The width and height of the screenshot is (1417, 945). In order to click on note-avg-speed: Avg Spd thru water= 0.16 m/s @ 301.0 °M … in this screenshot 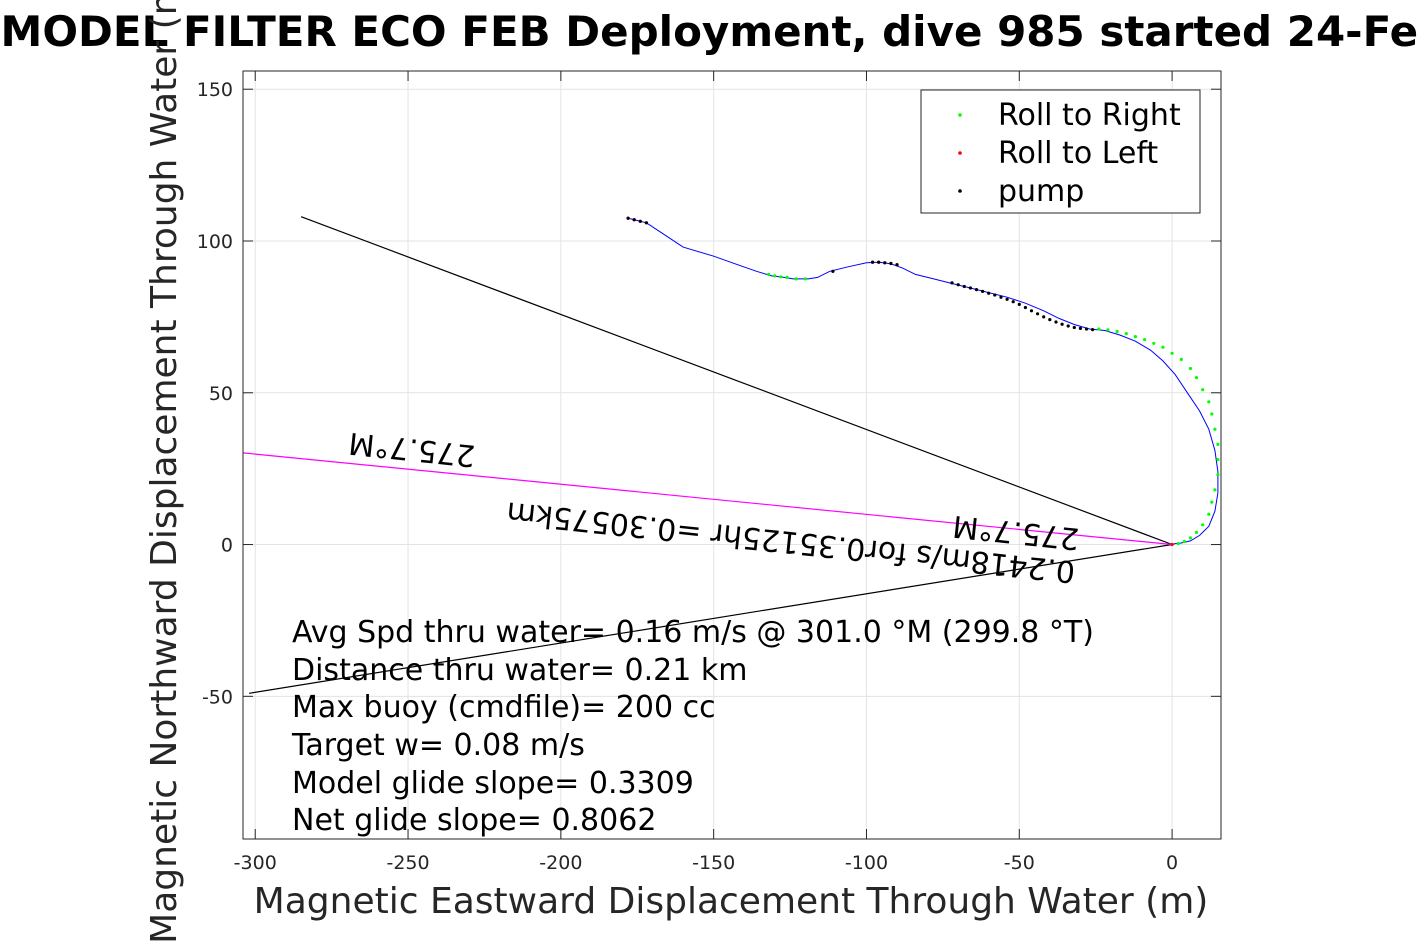, I will do `click(693, 632)`.